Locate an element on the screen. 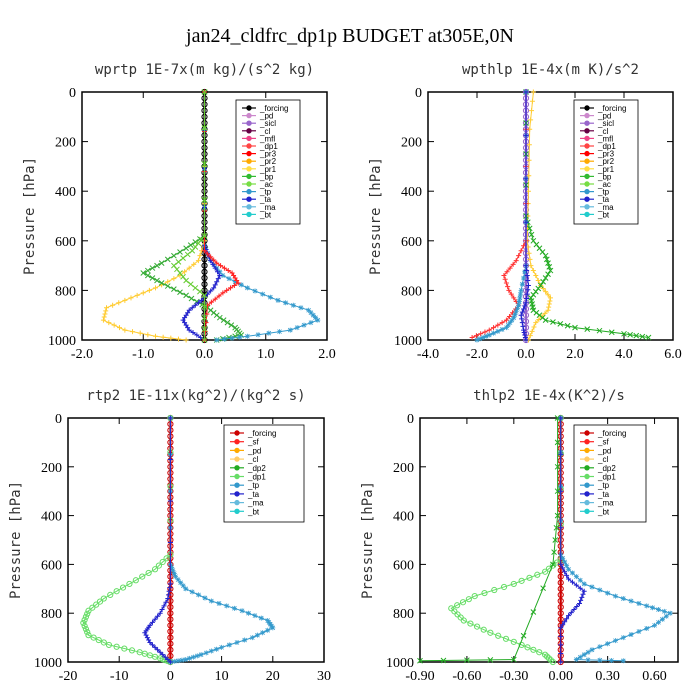 This screenshot has height=700, width=700. legend-item: _cl is located at coordinates (244, 459).